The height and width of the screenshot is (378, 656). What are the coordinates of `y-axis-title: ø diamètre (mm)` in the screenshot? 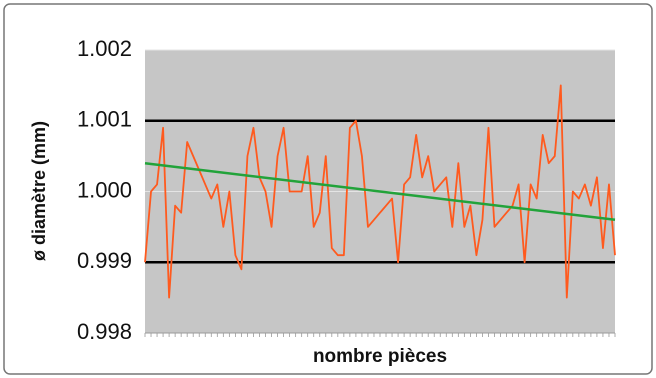 It's located at (39, 191).